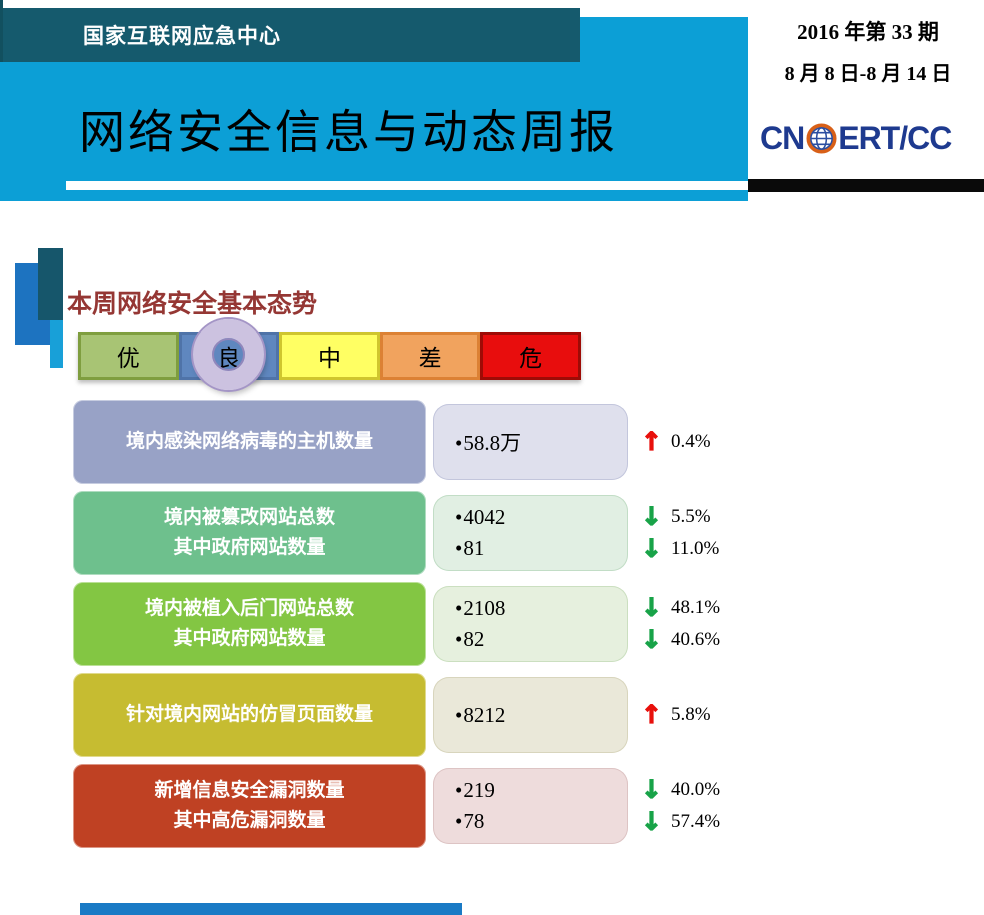 Image resolution: width=984 pixels, height=915 pixels. Describe the element at coordinates (710, 624) in the screenshot. I see `metric-changes: ↓ 48.1% ↓ 40.6%` at that location.